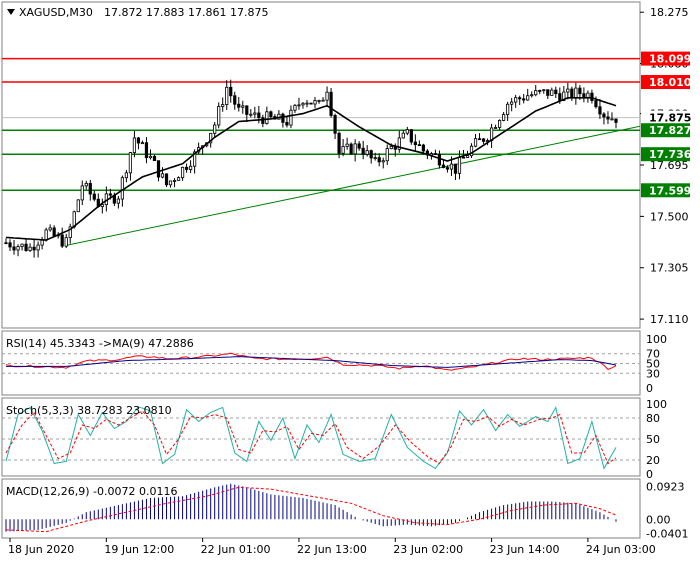 This screenshot has width=700, height=564. I want to click on macd-histogram, so click(311, 507).